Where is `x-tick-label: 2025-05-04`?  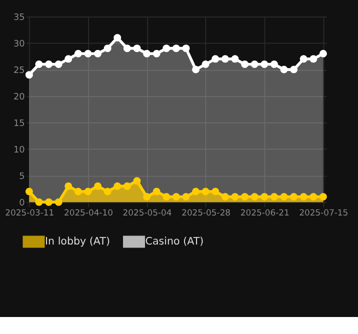
x-tick-label: 2025-05-04 is located at coordinates (147, 213).